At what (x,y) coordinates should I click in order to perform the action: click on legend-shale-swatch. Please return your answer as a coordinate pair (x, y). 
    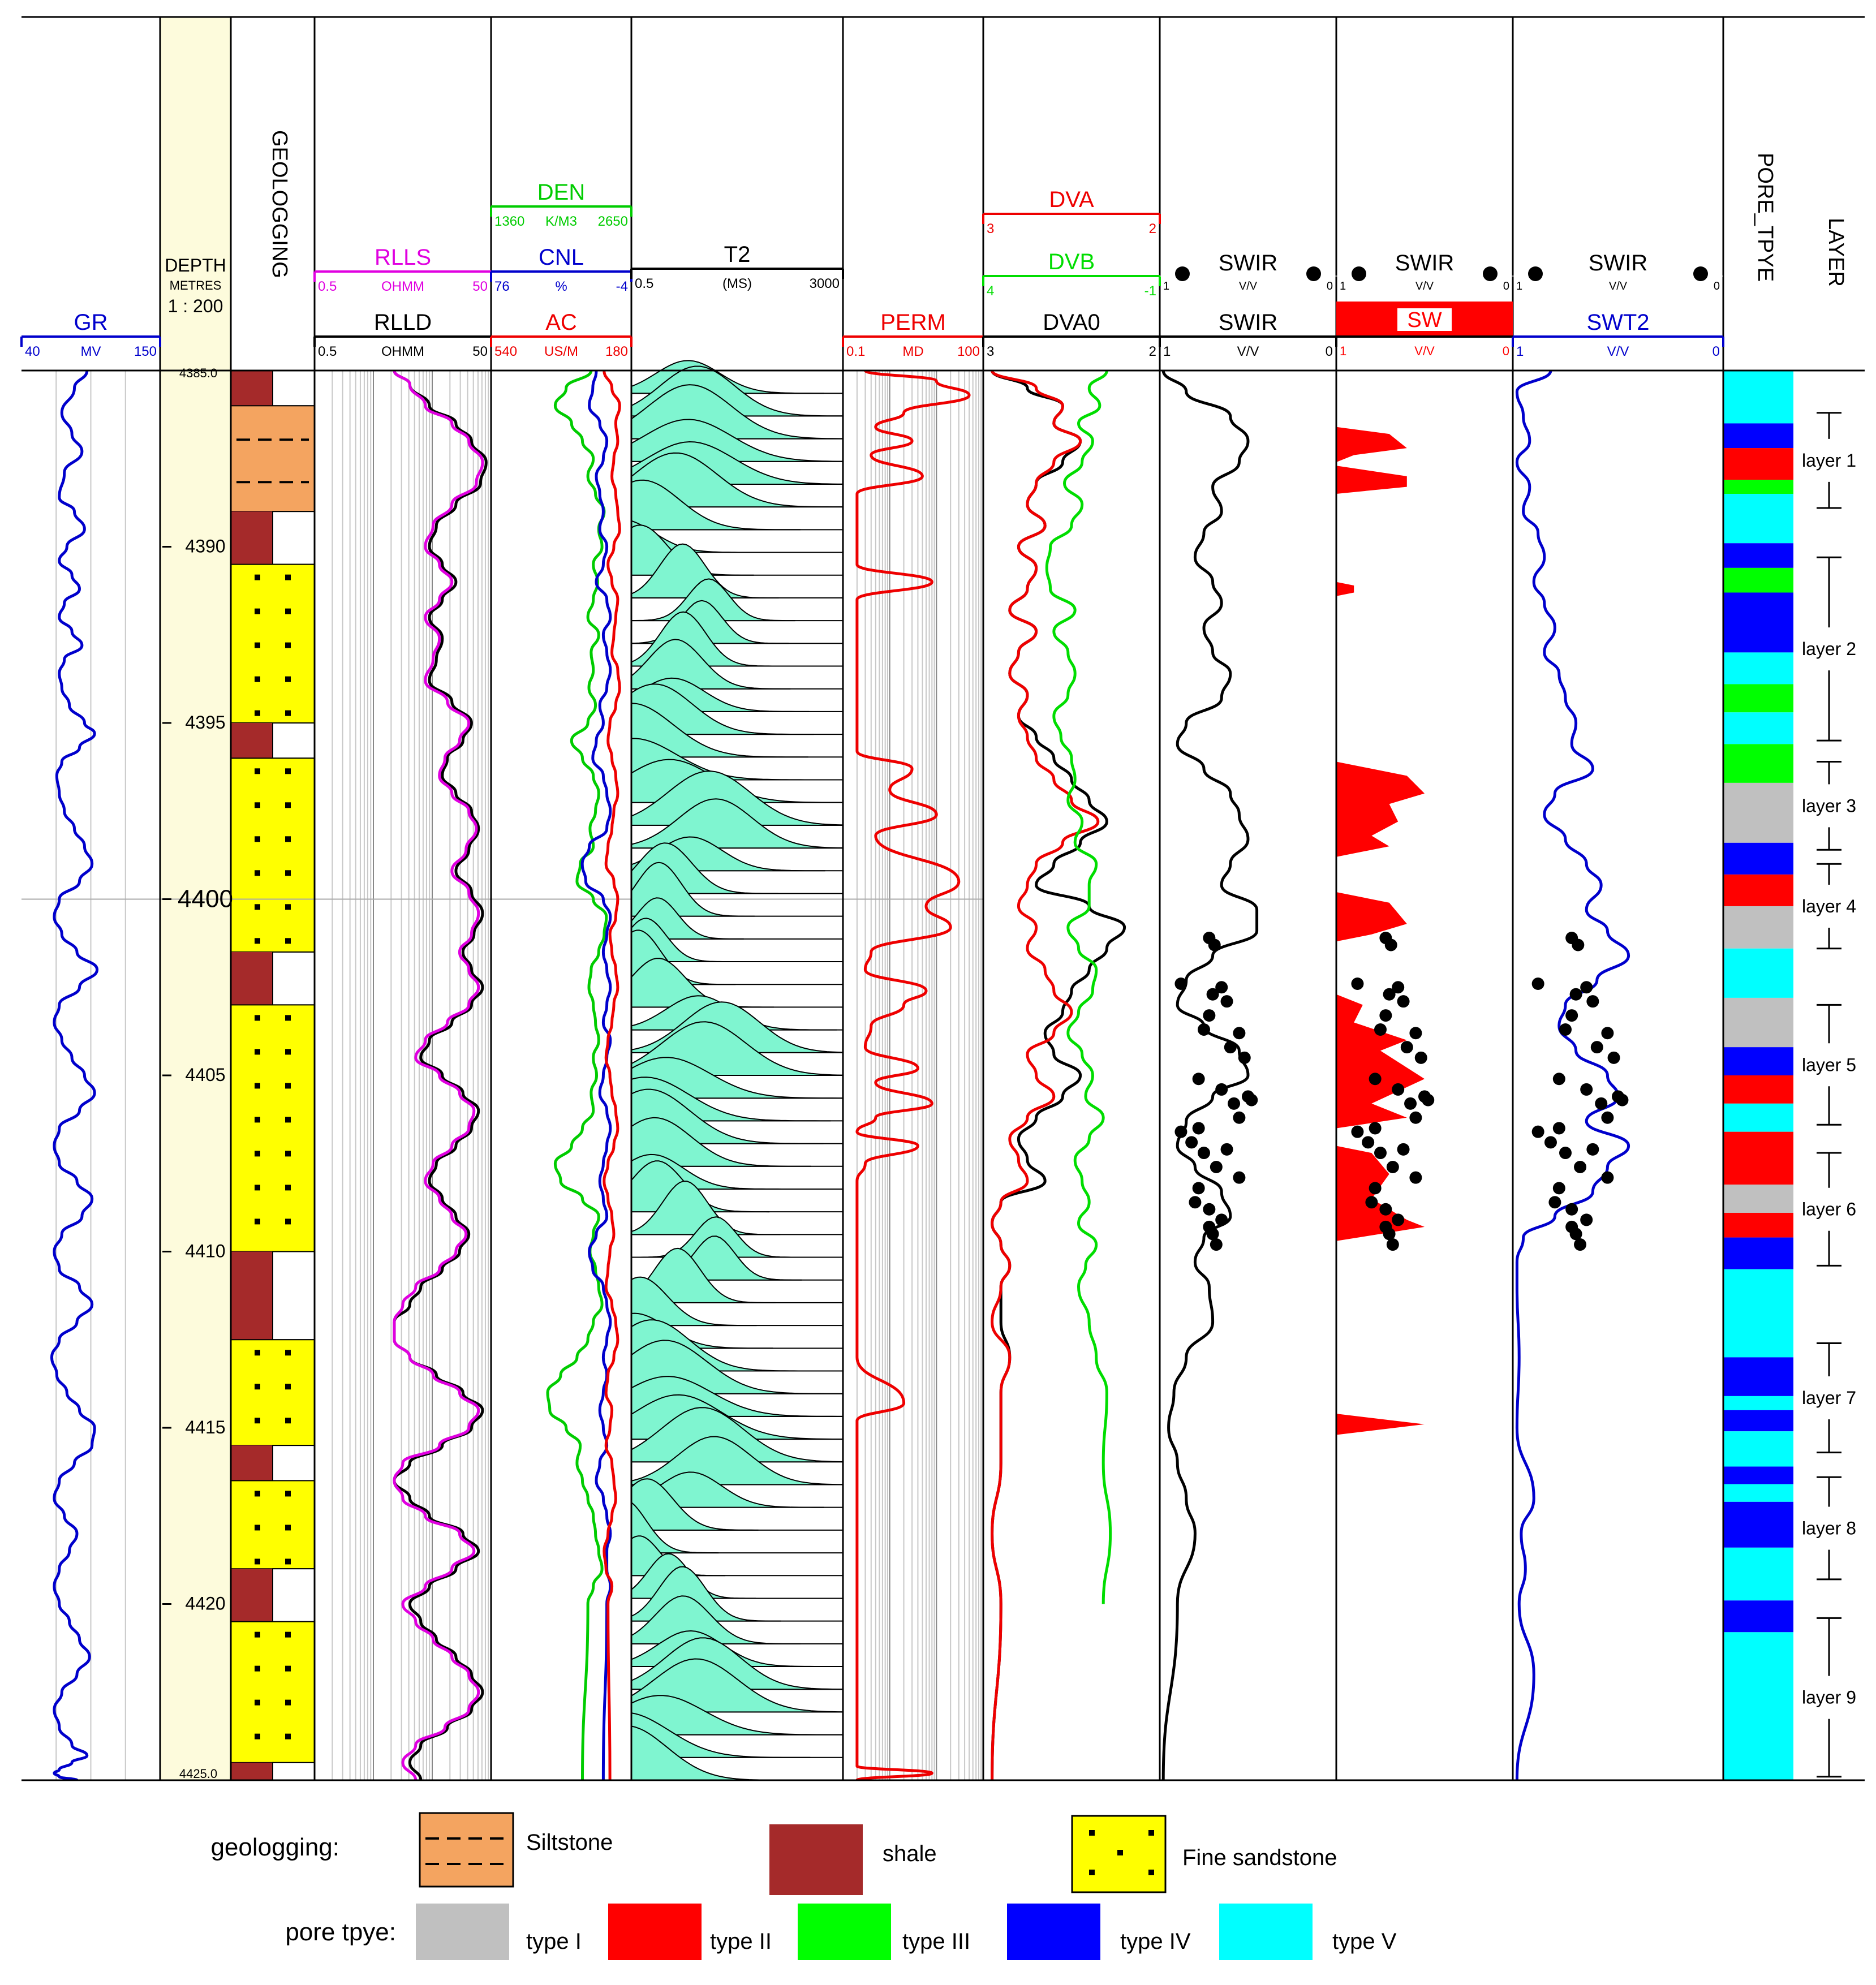
    Looking at the image, I should click on (816, 1860).